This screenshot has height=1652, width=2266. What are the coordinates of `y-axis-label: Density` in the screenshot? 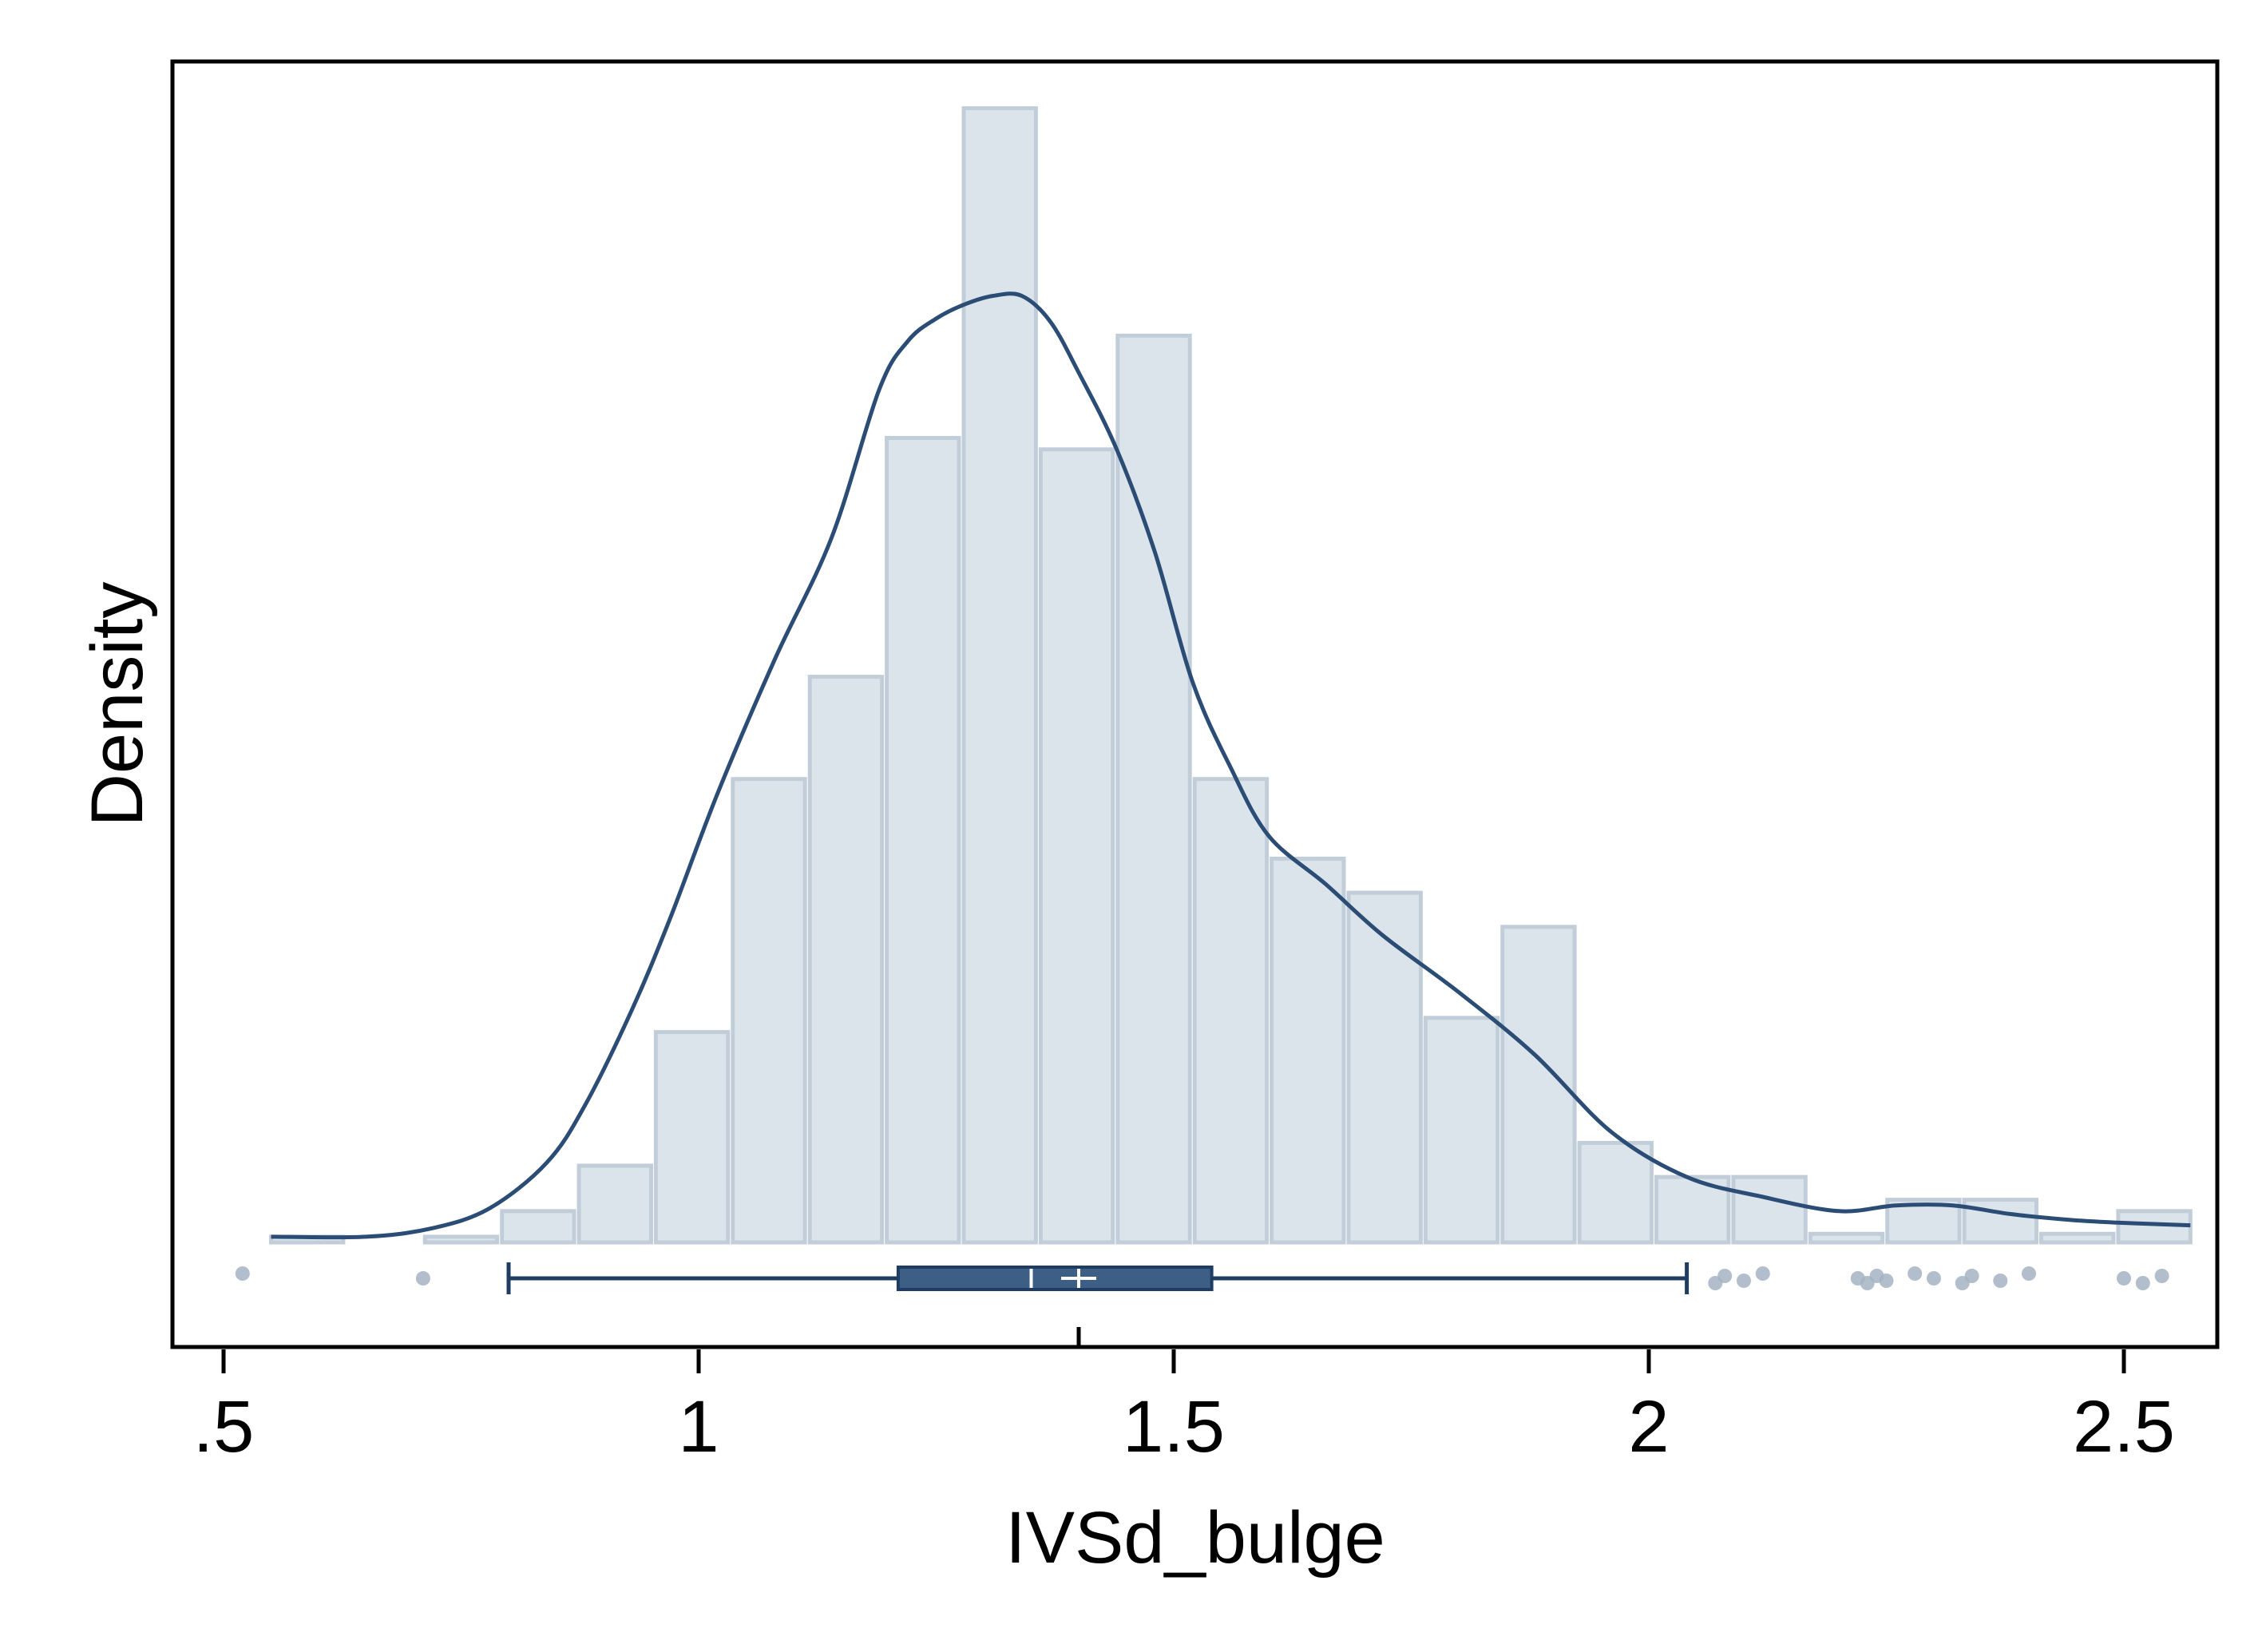 It's located at (117, 704).